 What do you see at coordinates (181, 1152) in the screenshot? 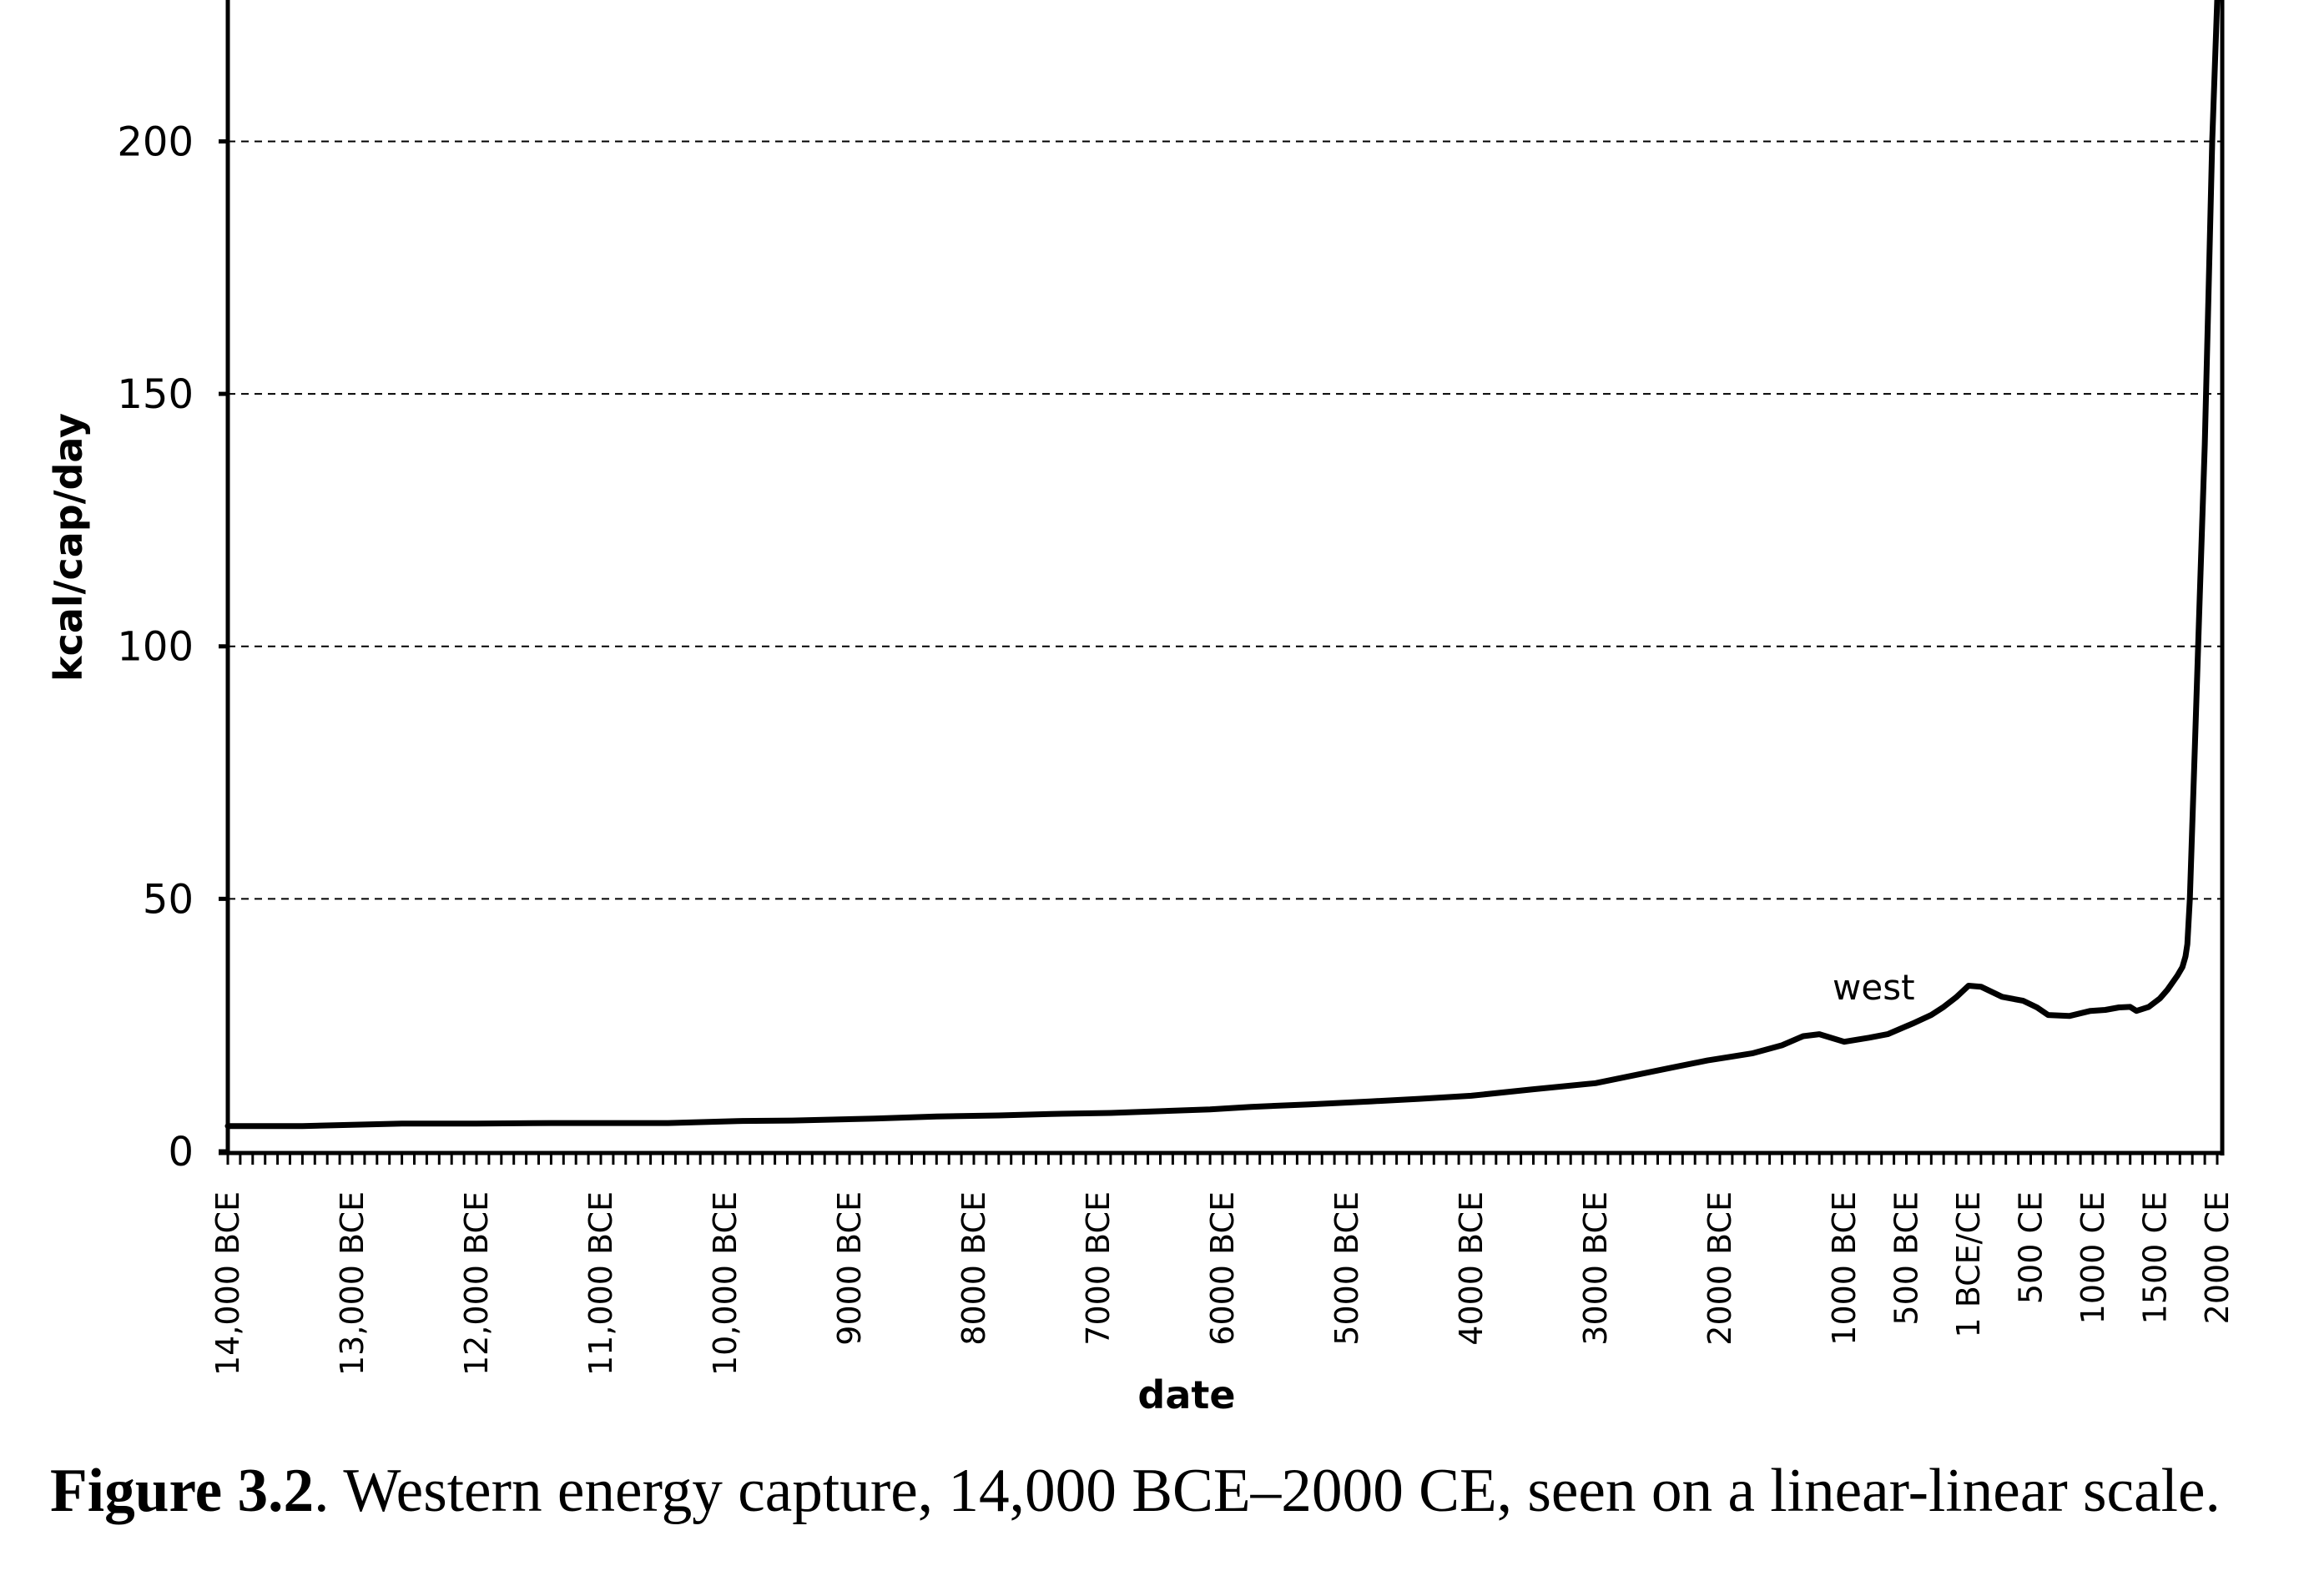
I see `y-tick-label: 0` at bounding box center [181, 1152].